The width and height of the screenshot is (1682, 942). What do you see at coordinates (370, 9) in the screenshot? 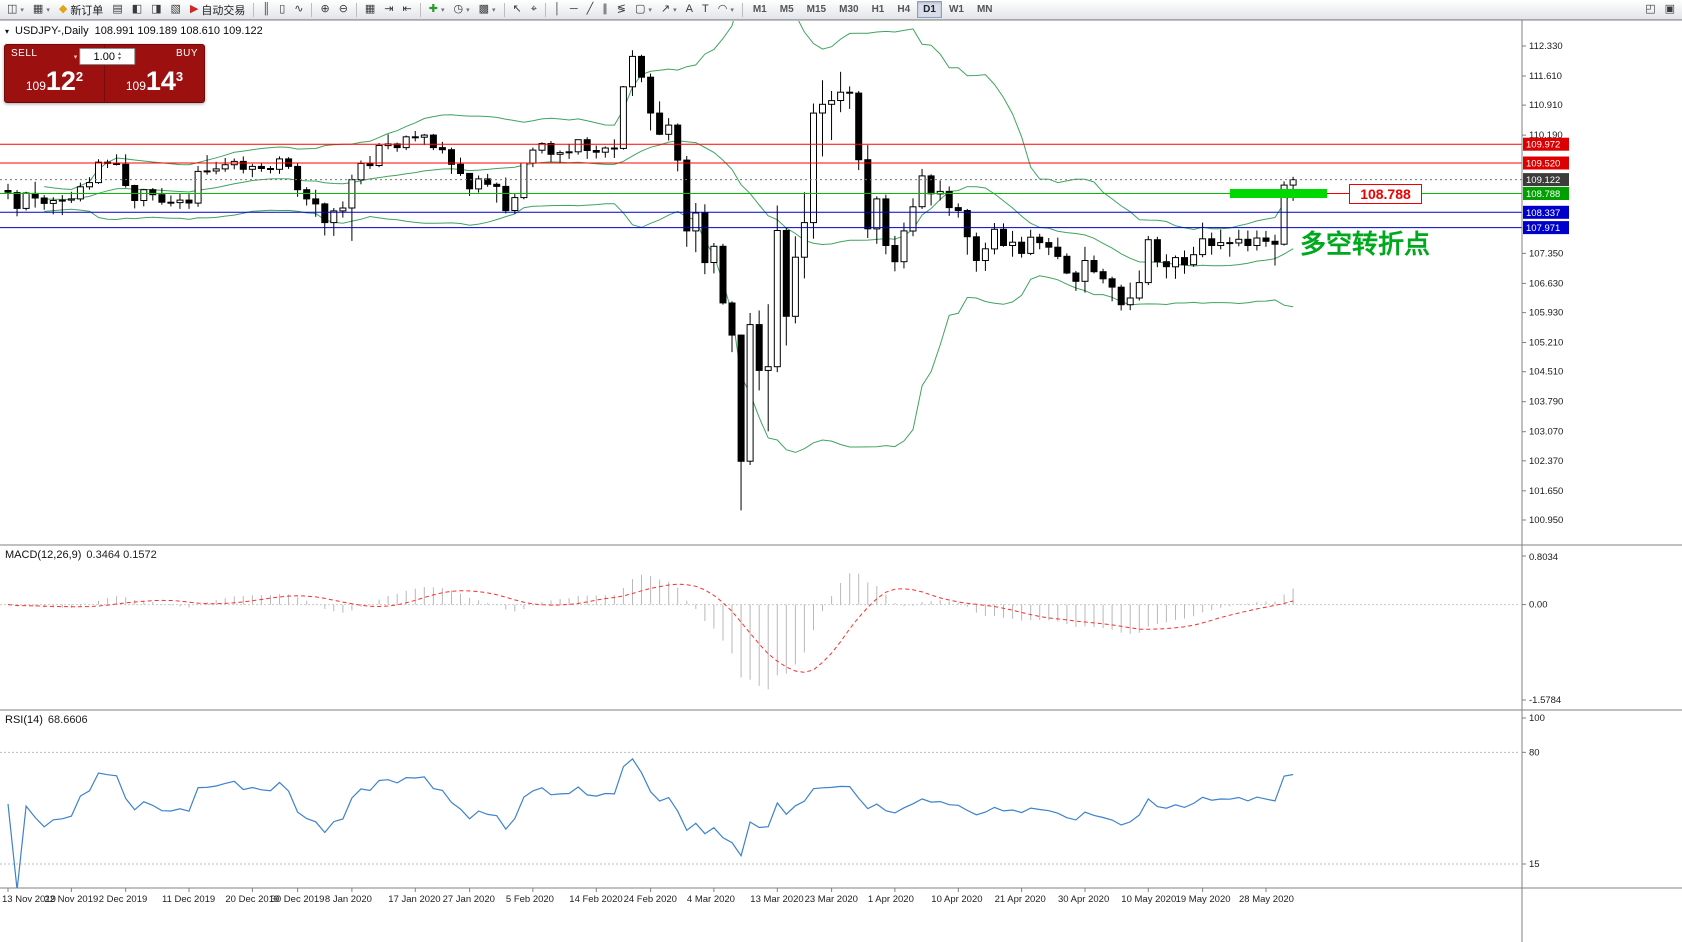
I see `tile-windows-button: ▦` at bounding box center [370, 9].